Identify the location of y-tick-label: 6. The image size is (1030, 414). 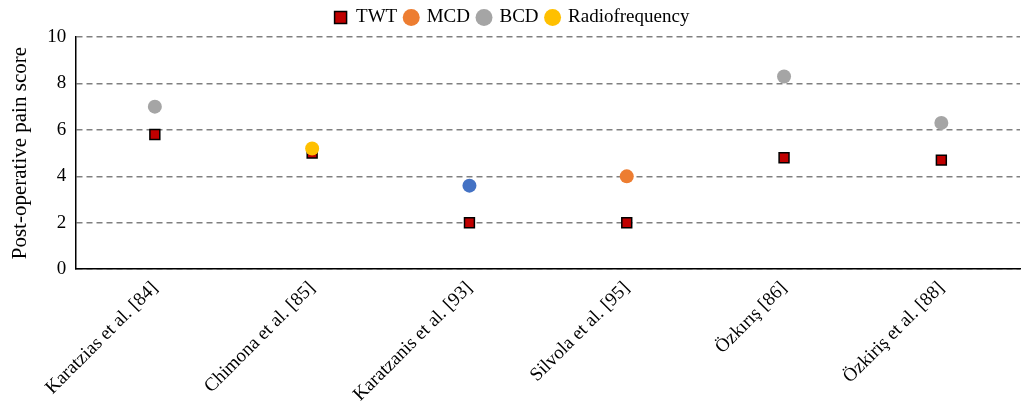
(61, 128).